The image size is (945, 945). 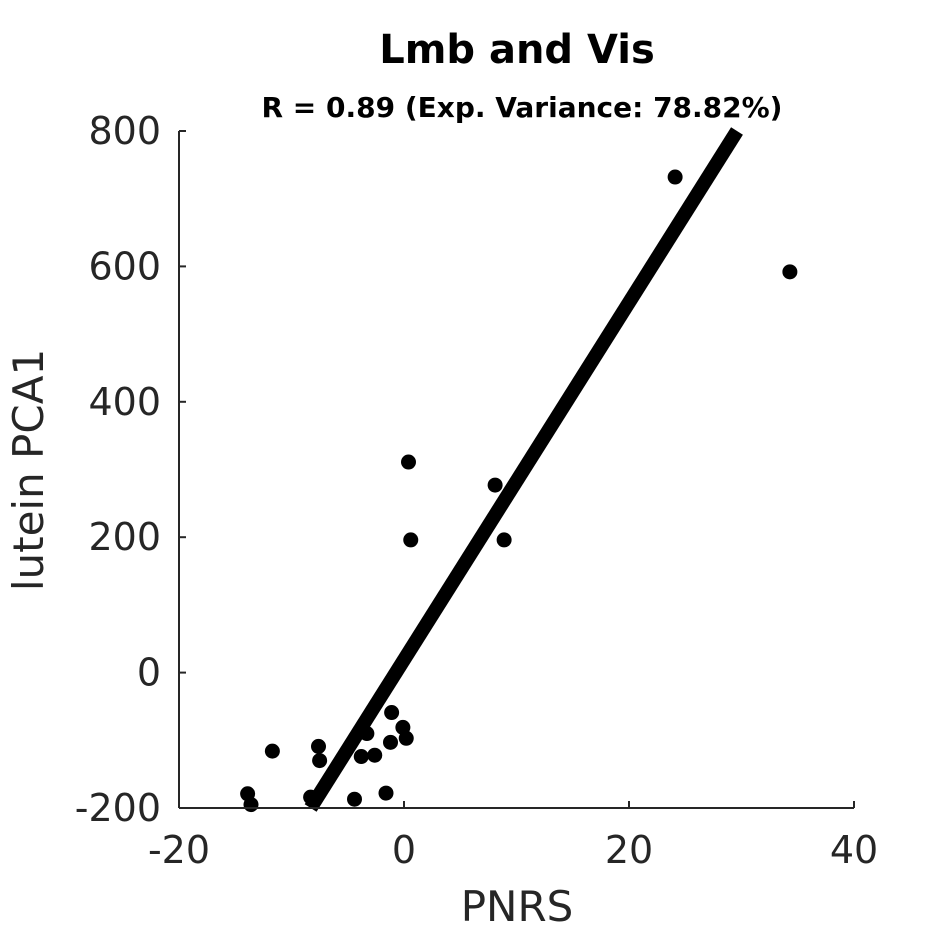 What do you see at coordinates (629, 850) in the screenshot?
I see `x-tick-label: 20` at bounding box center [629, 850].